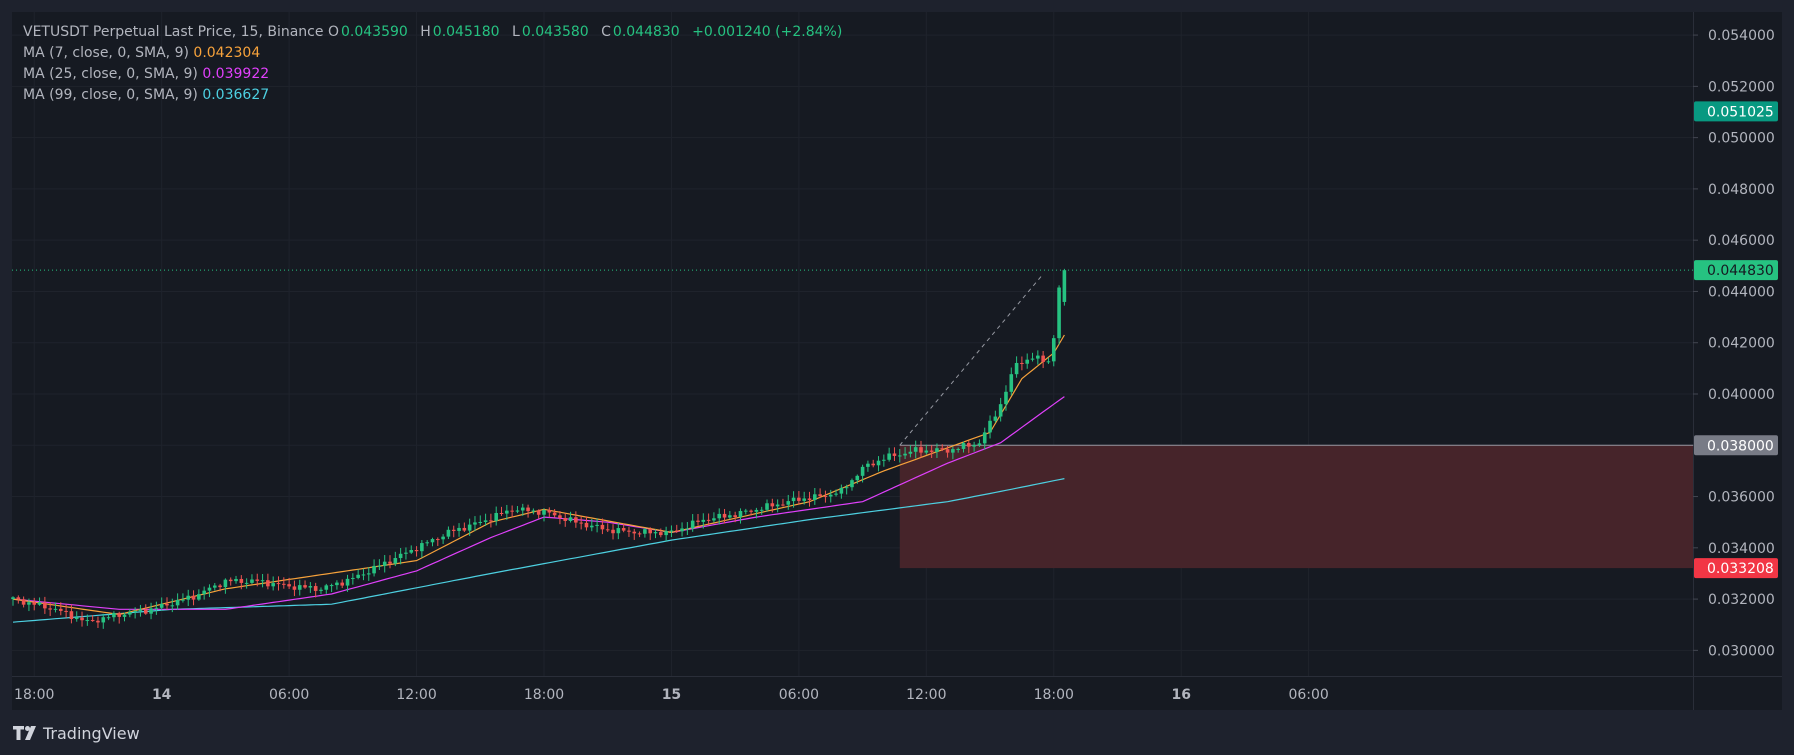 The image size is (1794, 755). I want to click on time-axis-area, so click(897, 693).